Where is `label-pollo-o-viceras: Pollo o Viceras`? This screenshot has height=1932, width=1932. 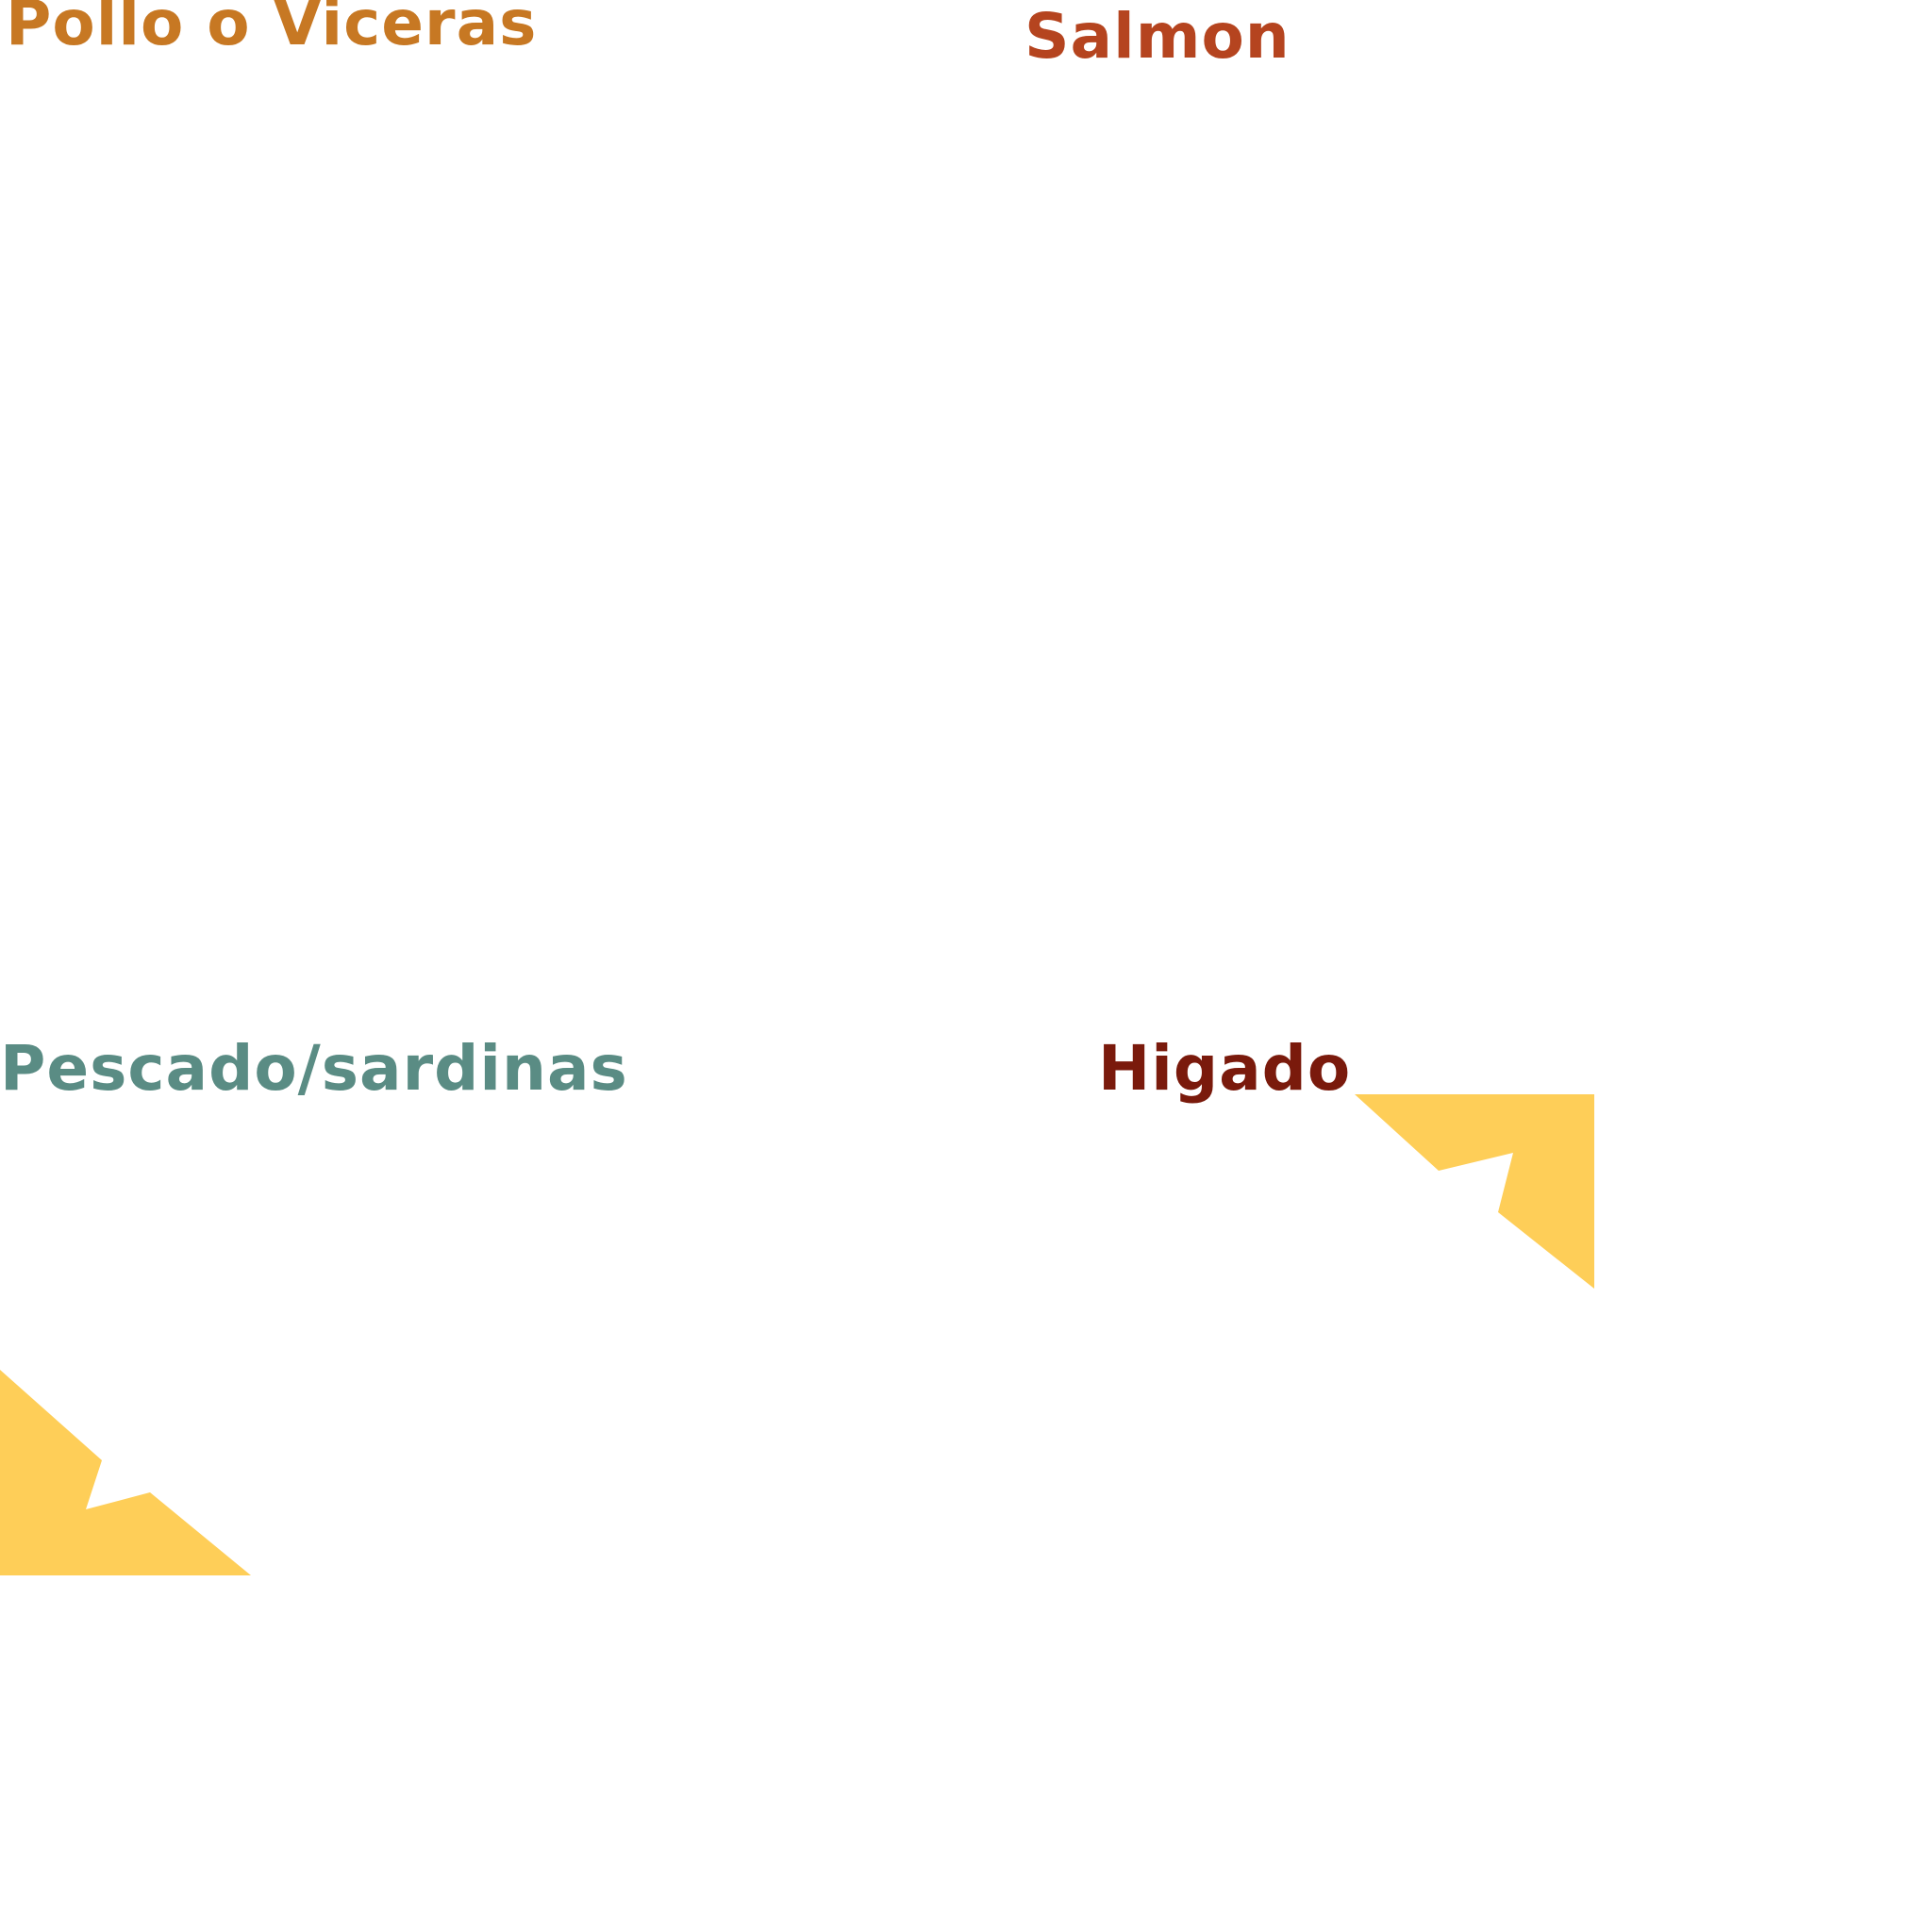
label-pollo-o-viceras: Pollo o Viceras is located at coordinates (272, 30).